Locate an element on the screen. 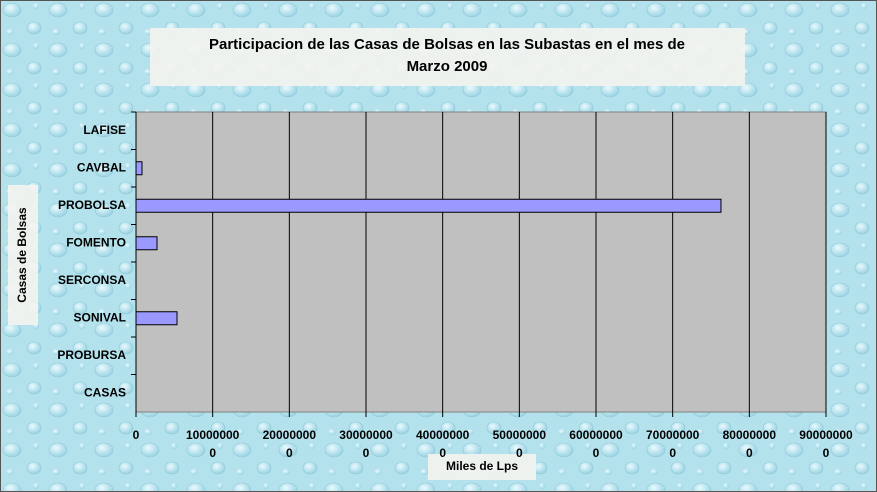 Image resolution: width=877 pixels, height=492 pixels. y-tick-label: PROBOLSA is located at coordinates (92, 205).